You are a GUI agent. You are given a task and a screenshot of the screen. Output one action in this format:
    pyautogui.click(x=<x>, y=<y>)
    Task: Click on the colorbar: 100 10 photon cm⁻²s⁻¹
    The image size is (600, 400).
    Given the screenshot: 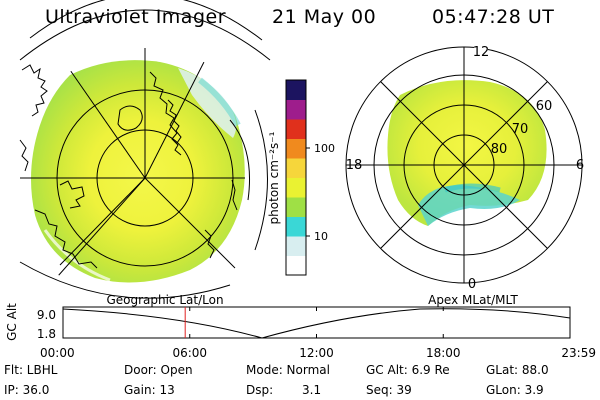 What is the action you would take?
    pyautogui.click(x=301, y=177)
    